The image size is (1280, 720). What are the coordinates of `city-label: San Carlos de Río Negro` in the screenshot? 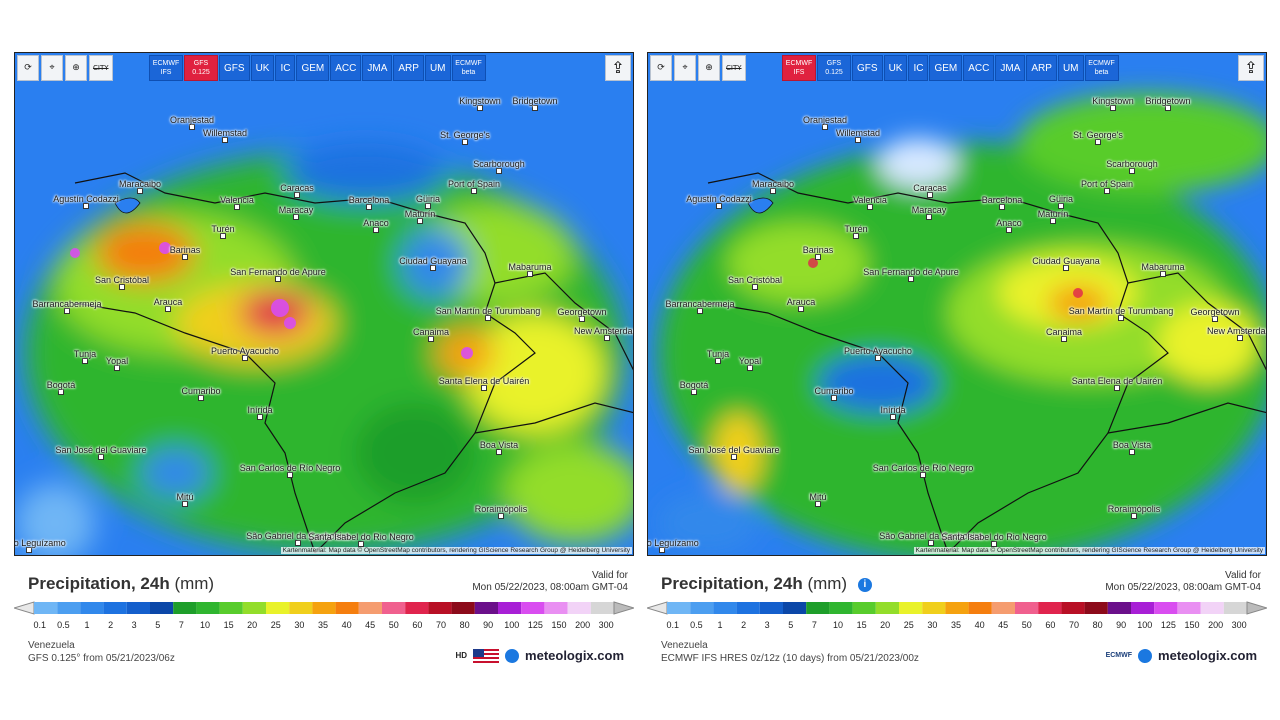 It's located at (290, 468).